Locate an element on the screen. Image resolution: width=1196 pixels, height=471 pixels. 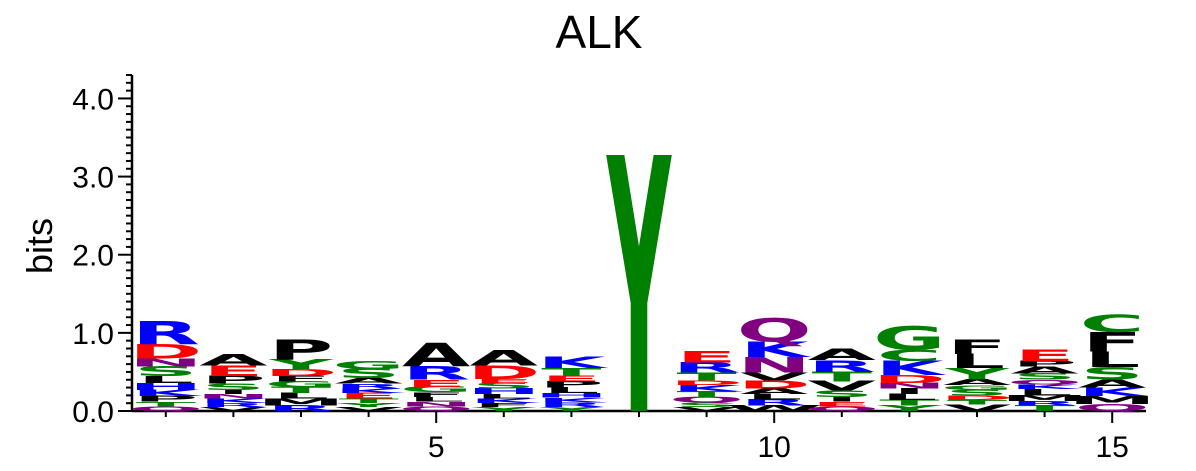
logo-letter-w: W is located at coordinates (774, 408).